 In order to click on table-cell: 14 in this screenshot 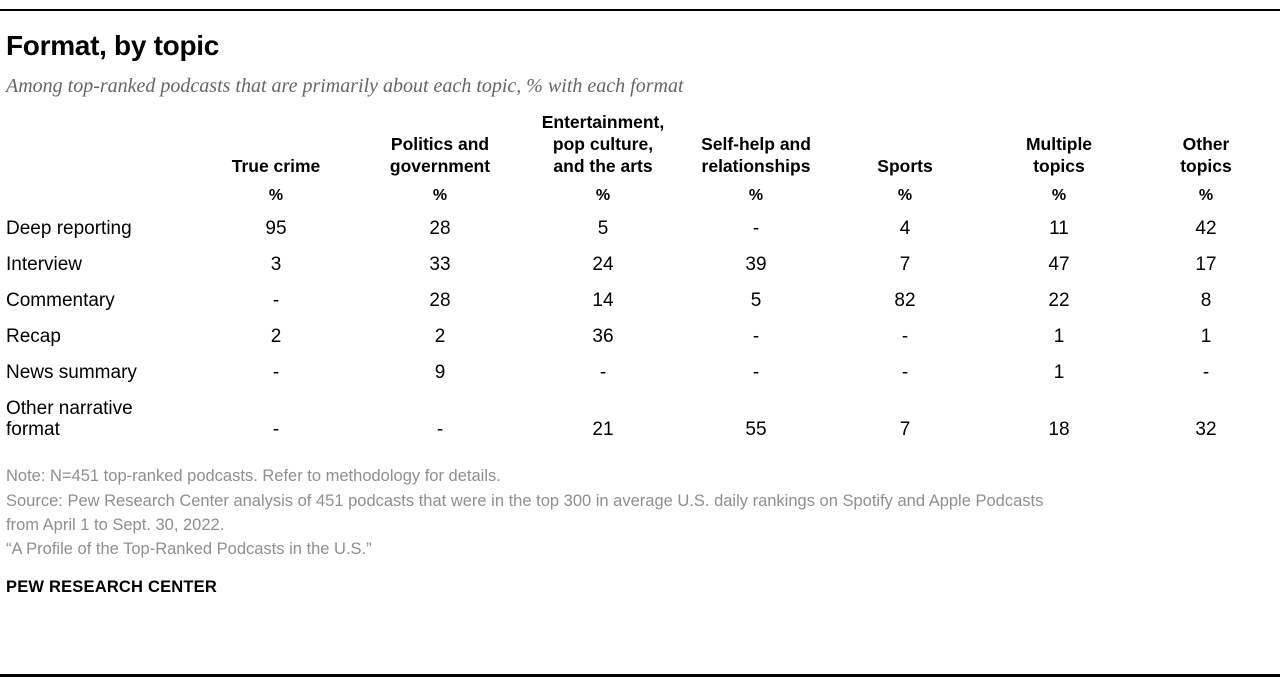, I will do `click(603, 300)`.